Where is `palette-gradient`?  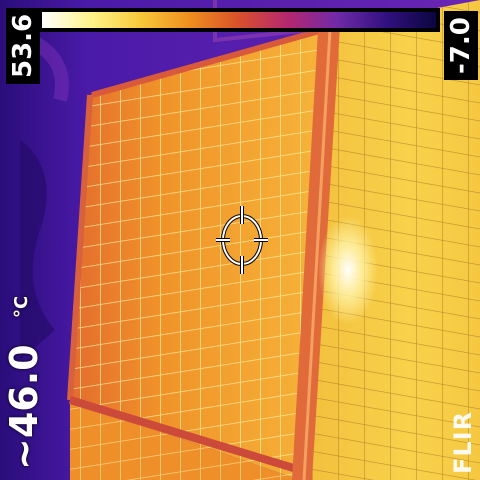
palette-gradient is located at coordinates (239, 20).